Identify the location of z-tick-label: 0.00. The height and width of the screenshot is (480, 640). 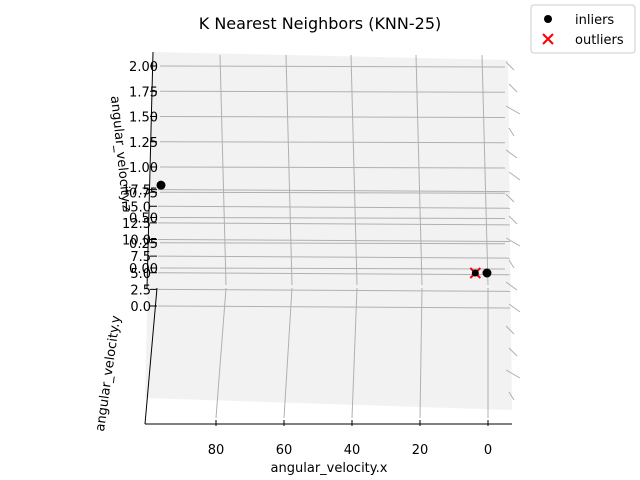
(143, 269).